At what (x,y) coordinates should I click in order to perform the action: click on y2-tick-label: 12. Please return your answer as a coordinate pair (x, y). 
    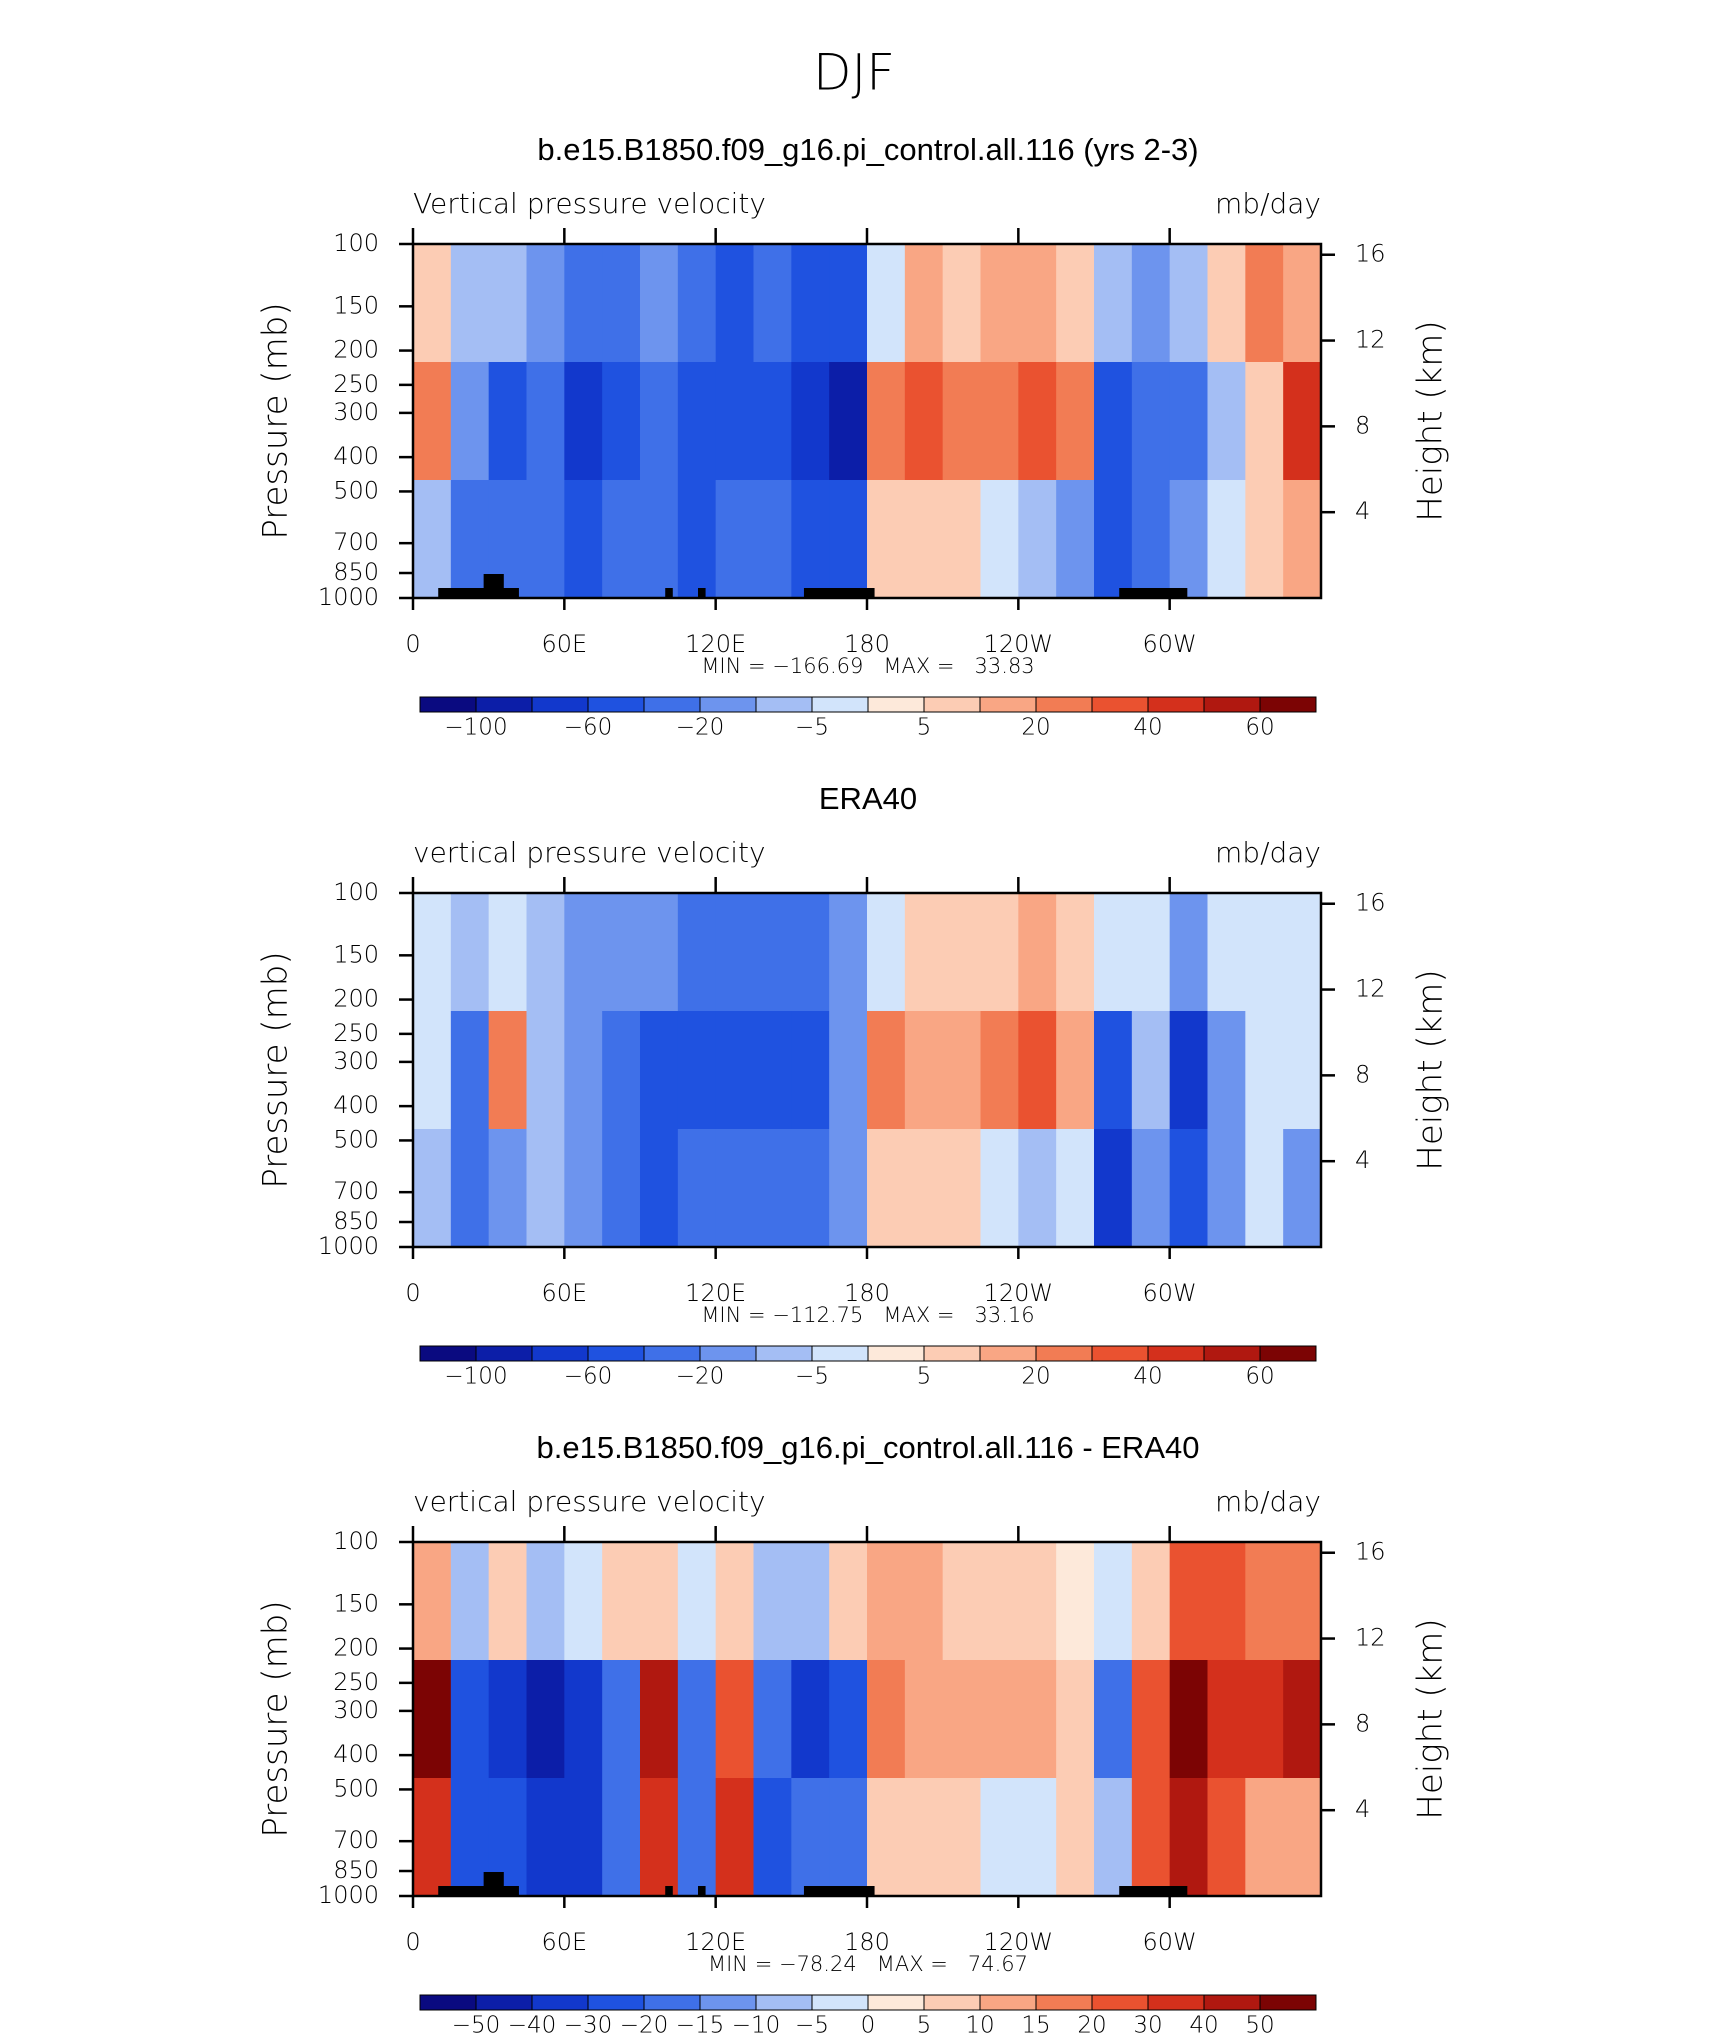
    Looking at the image, I should click on (1370, 340).